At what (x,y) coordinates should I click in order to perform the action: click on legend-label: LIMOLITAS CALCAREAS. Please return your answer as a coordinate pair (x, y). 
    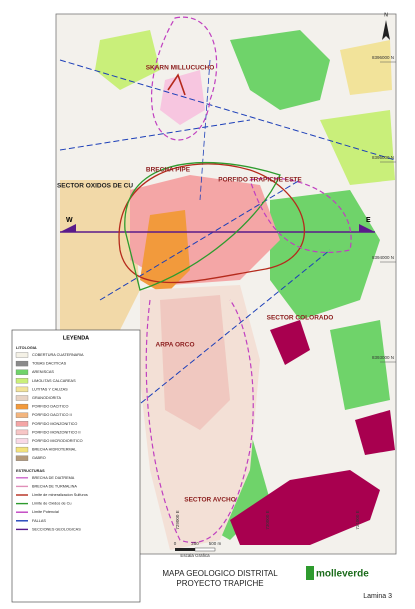
    Looking at the image, I should click on (54, 381).